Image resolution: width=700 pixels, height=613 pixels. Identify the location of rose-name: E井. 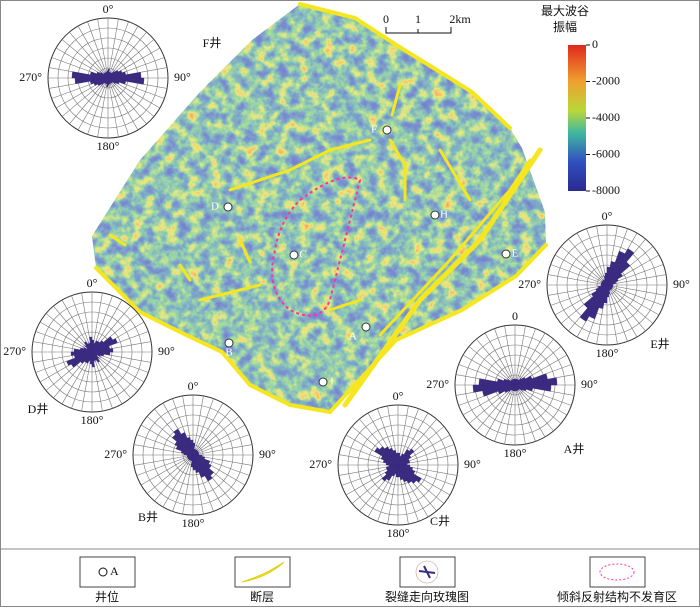
(659, 344).